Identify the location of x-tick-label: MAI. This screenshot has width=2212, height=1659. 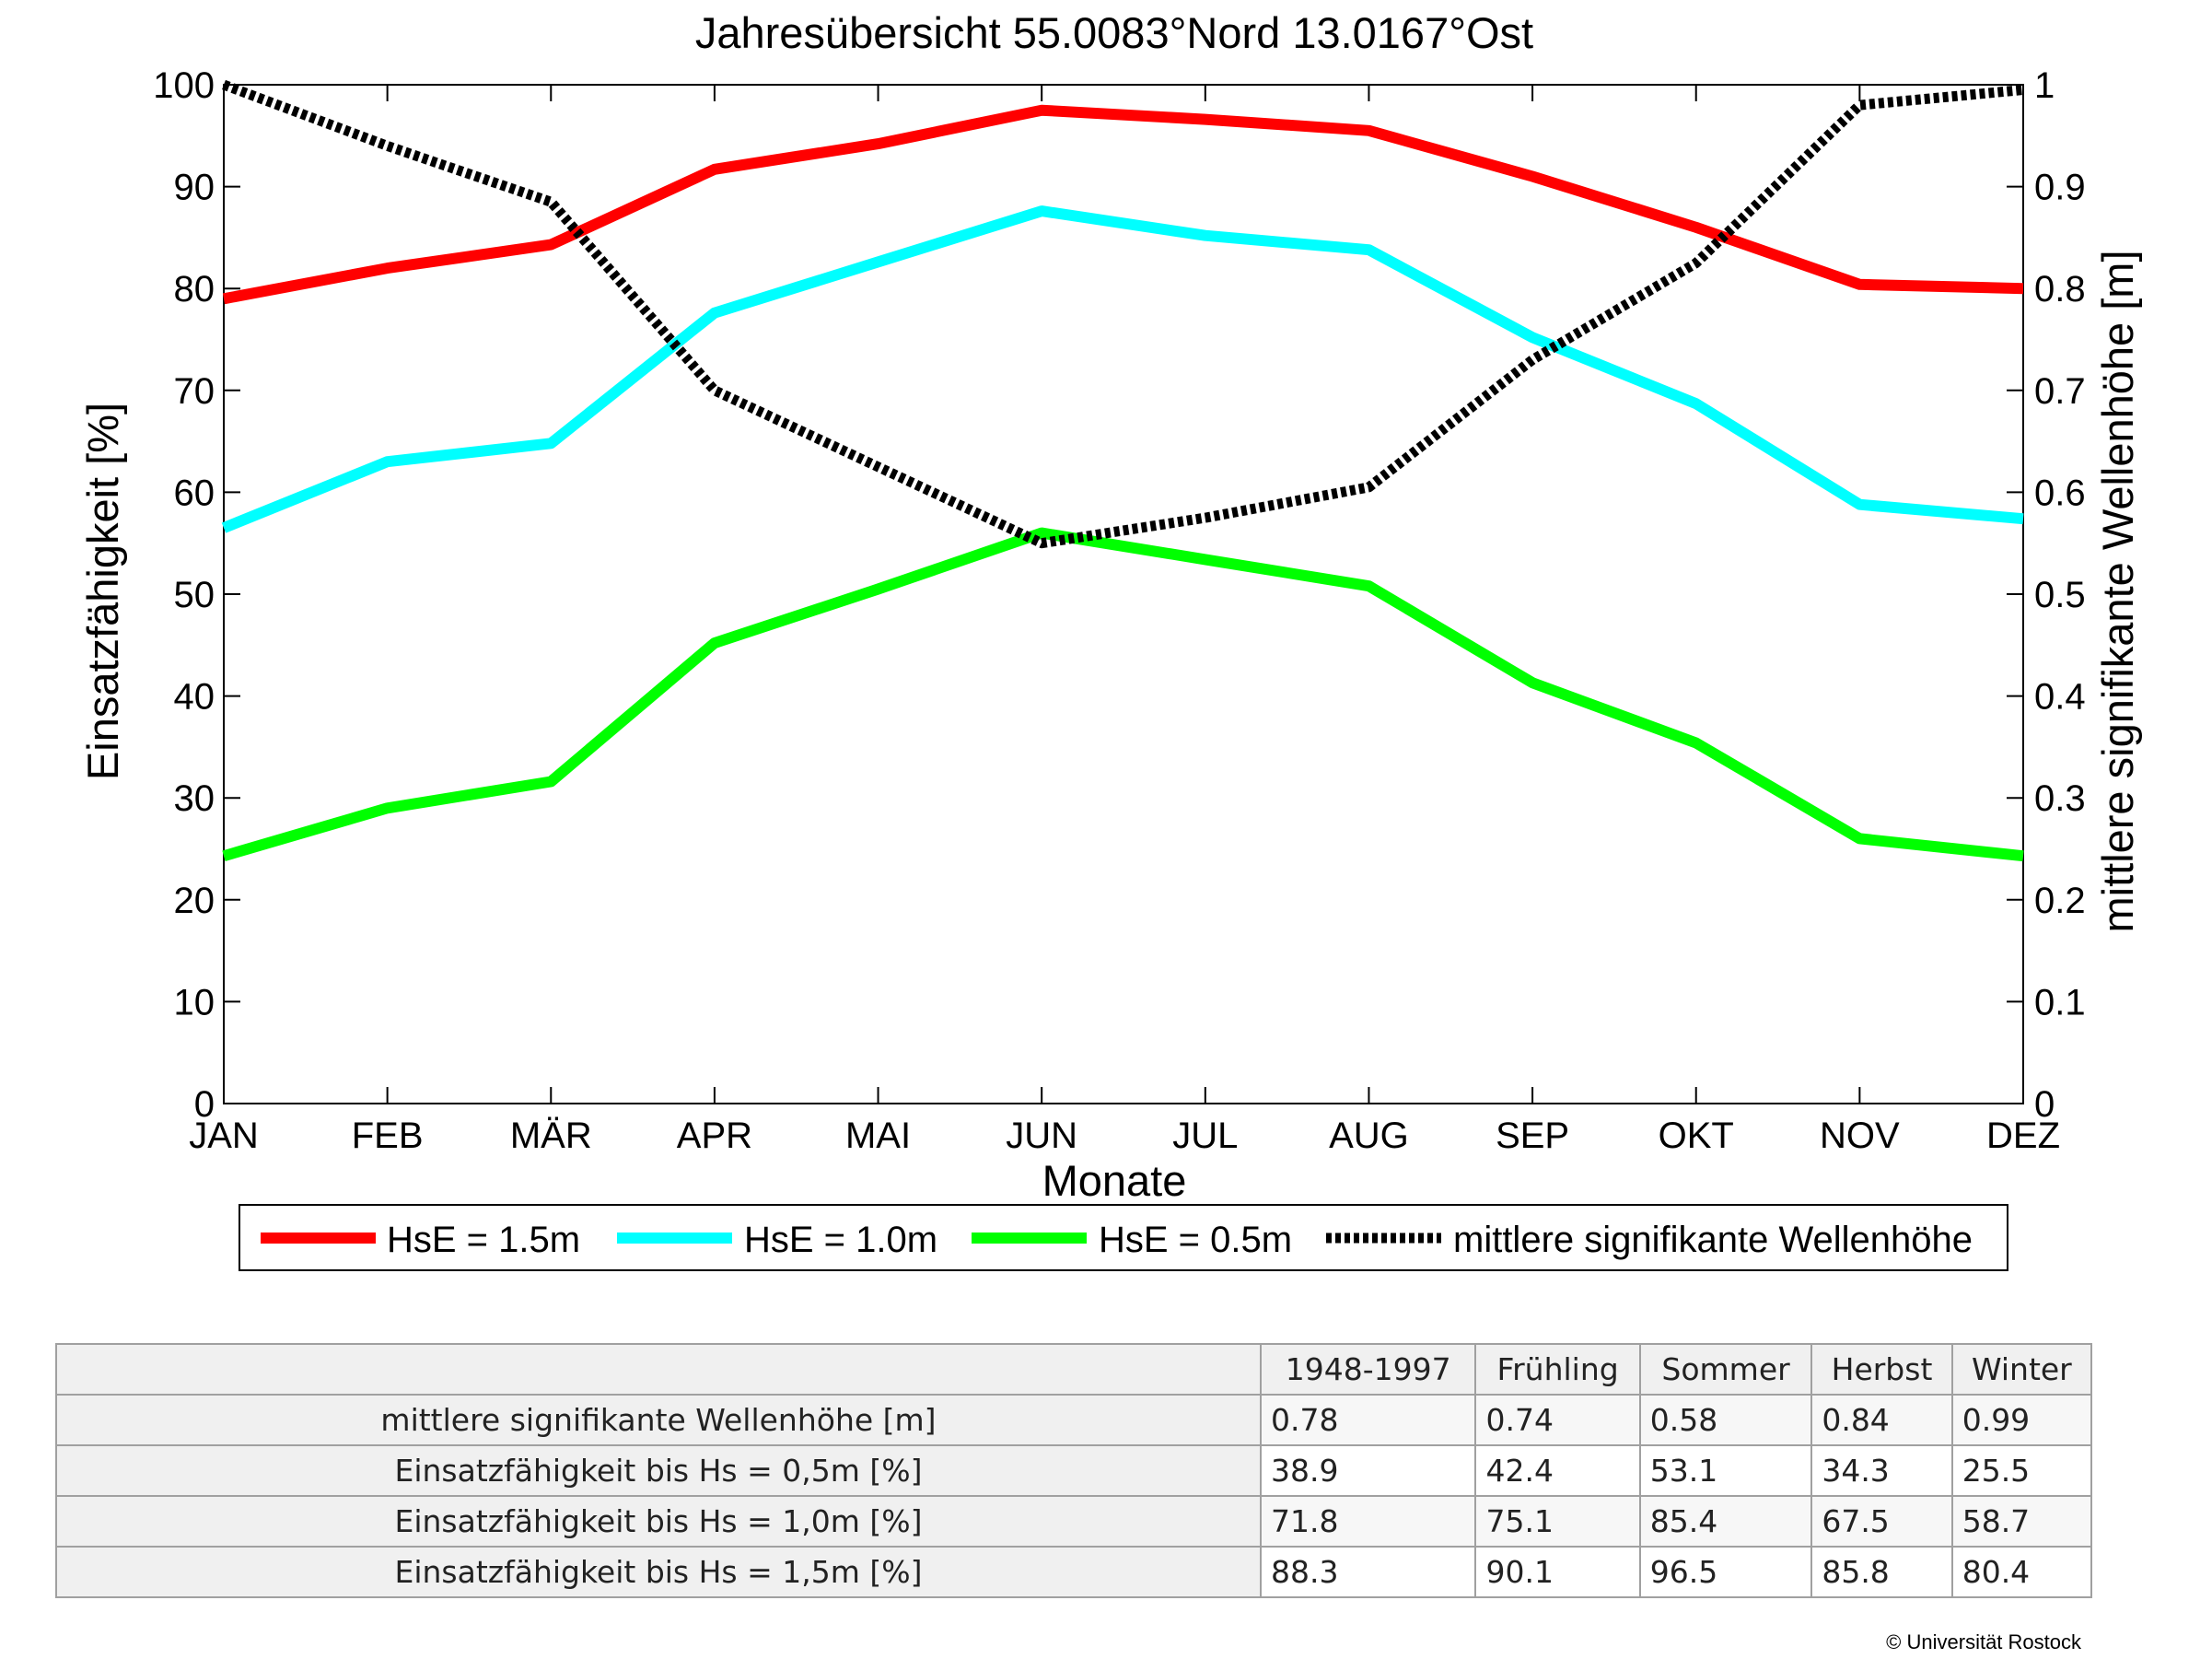
(878, 1136).